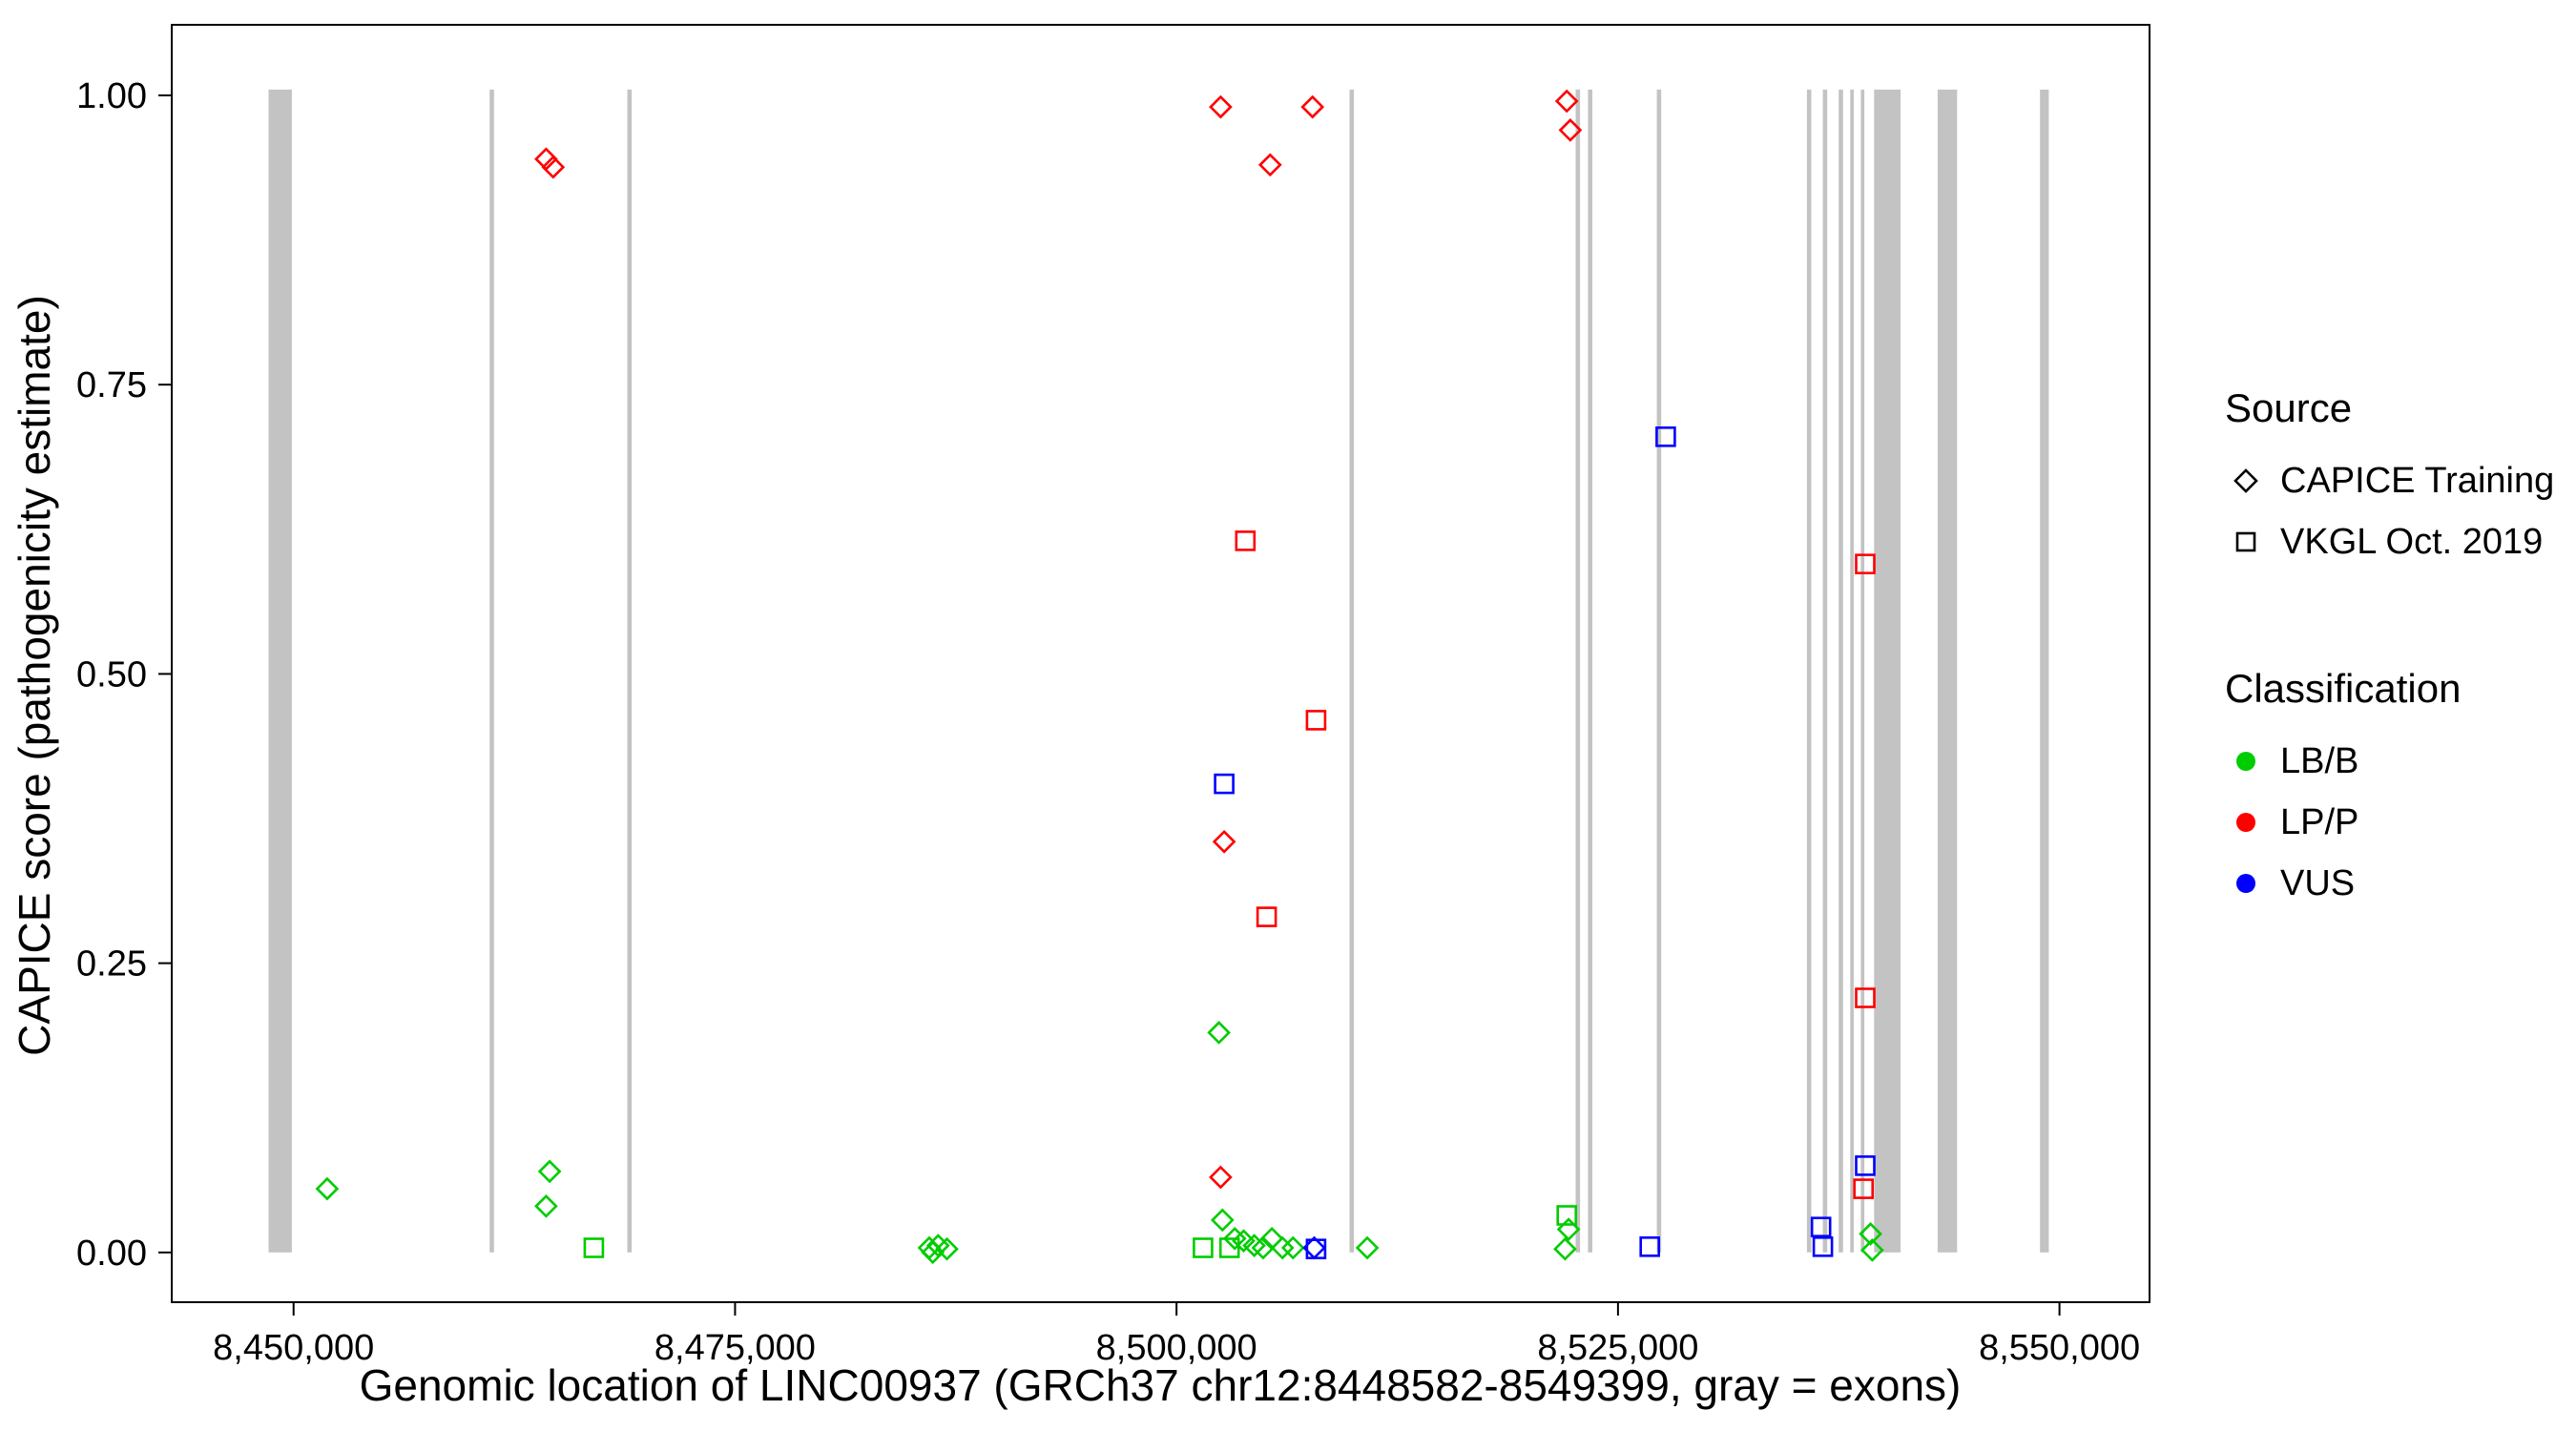  What do you see at coordinates (2059, 1348) in the screenshot?
I see `x-tick-label: 8,550,000` at bounding box center [2059, 1348].